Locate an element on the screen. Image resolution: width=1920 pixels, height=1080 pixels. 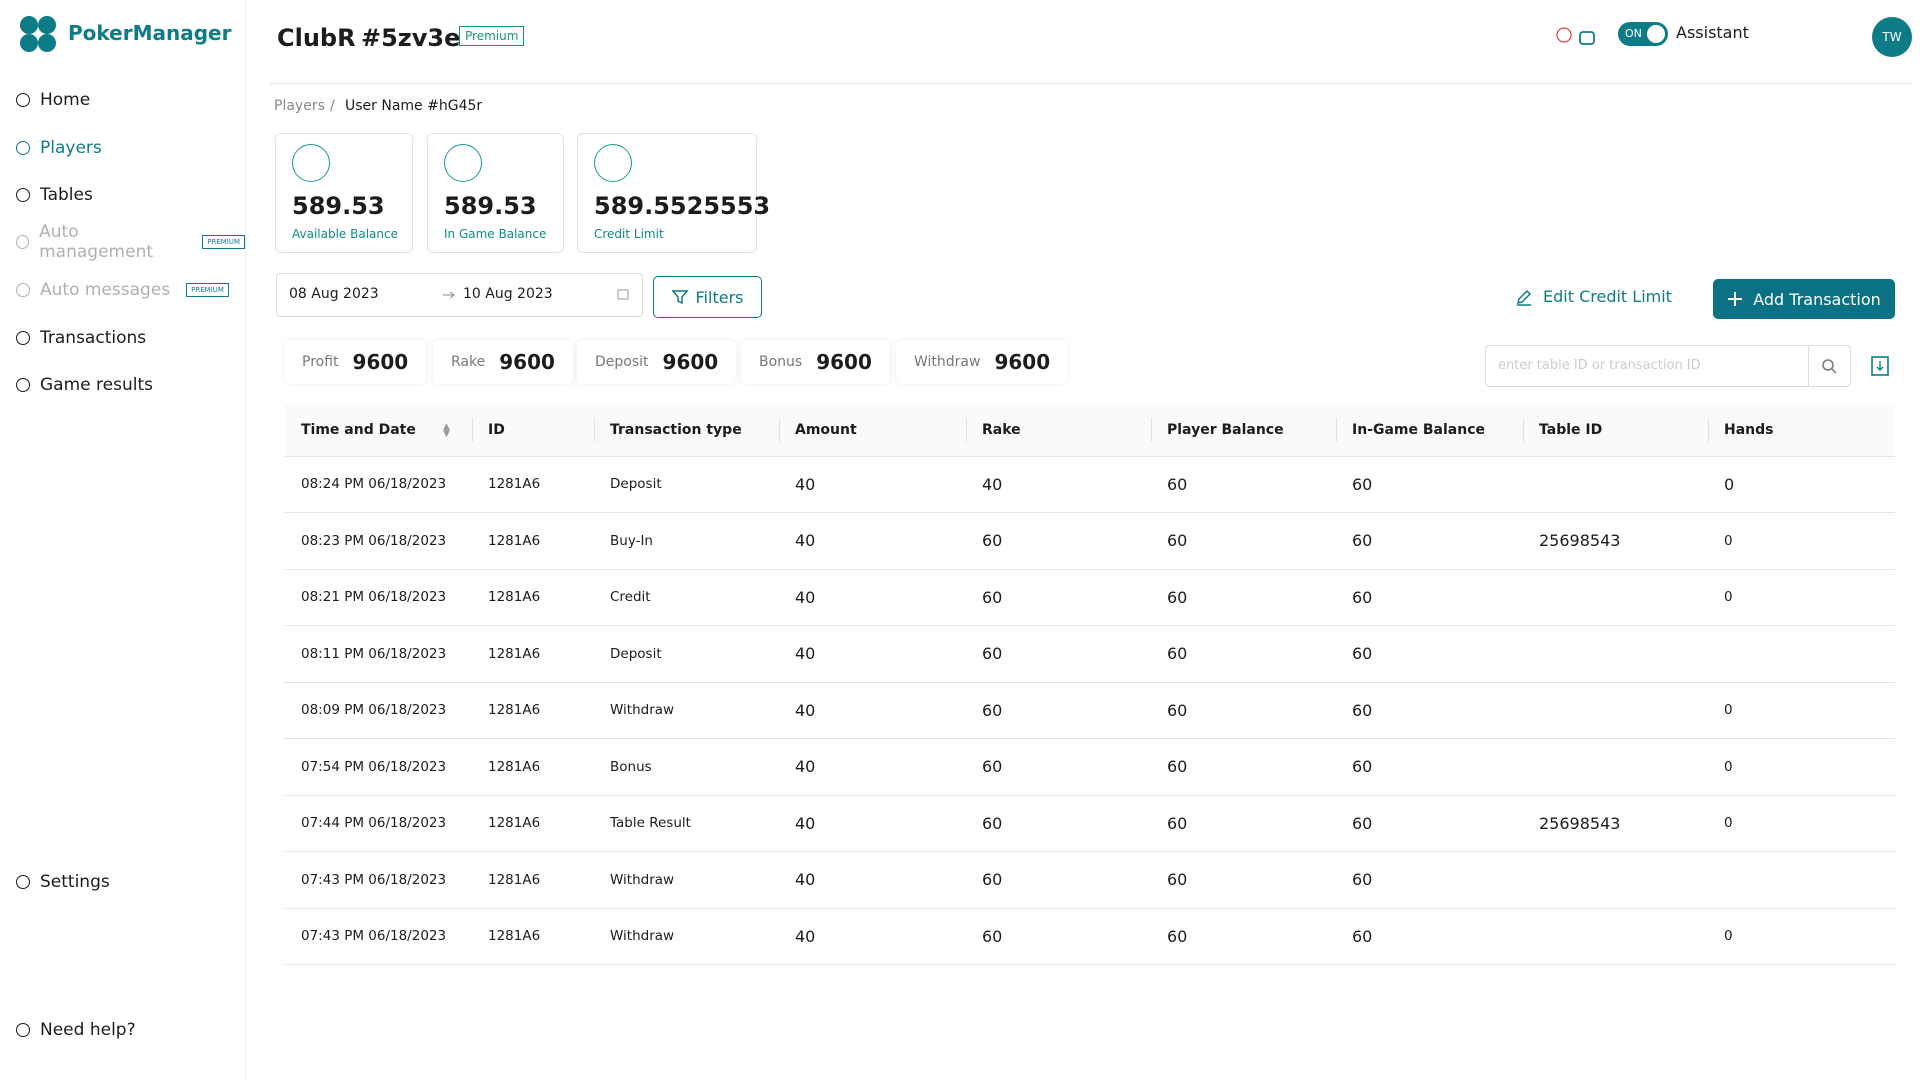
nav-label: Auto management is located at coordinates (96, 242).